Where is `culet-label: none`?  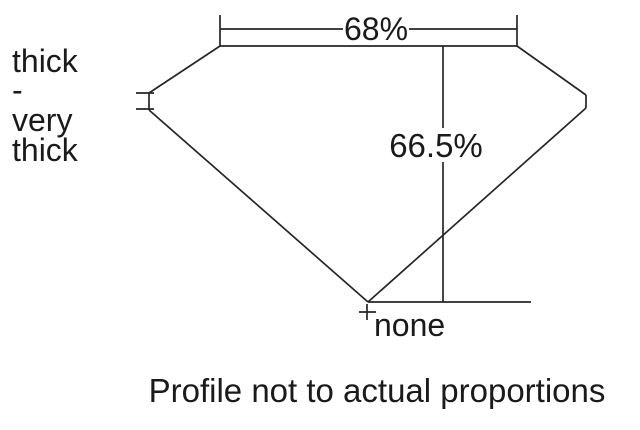
culet-label: none is located at coordinates (409, 325).